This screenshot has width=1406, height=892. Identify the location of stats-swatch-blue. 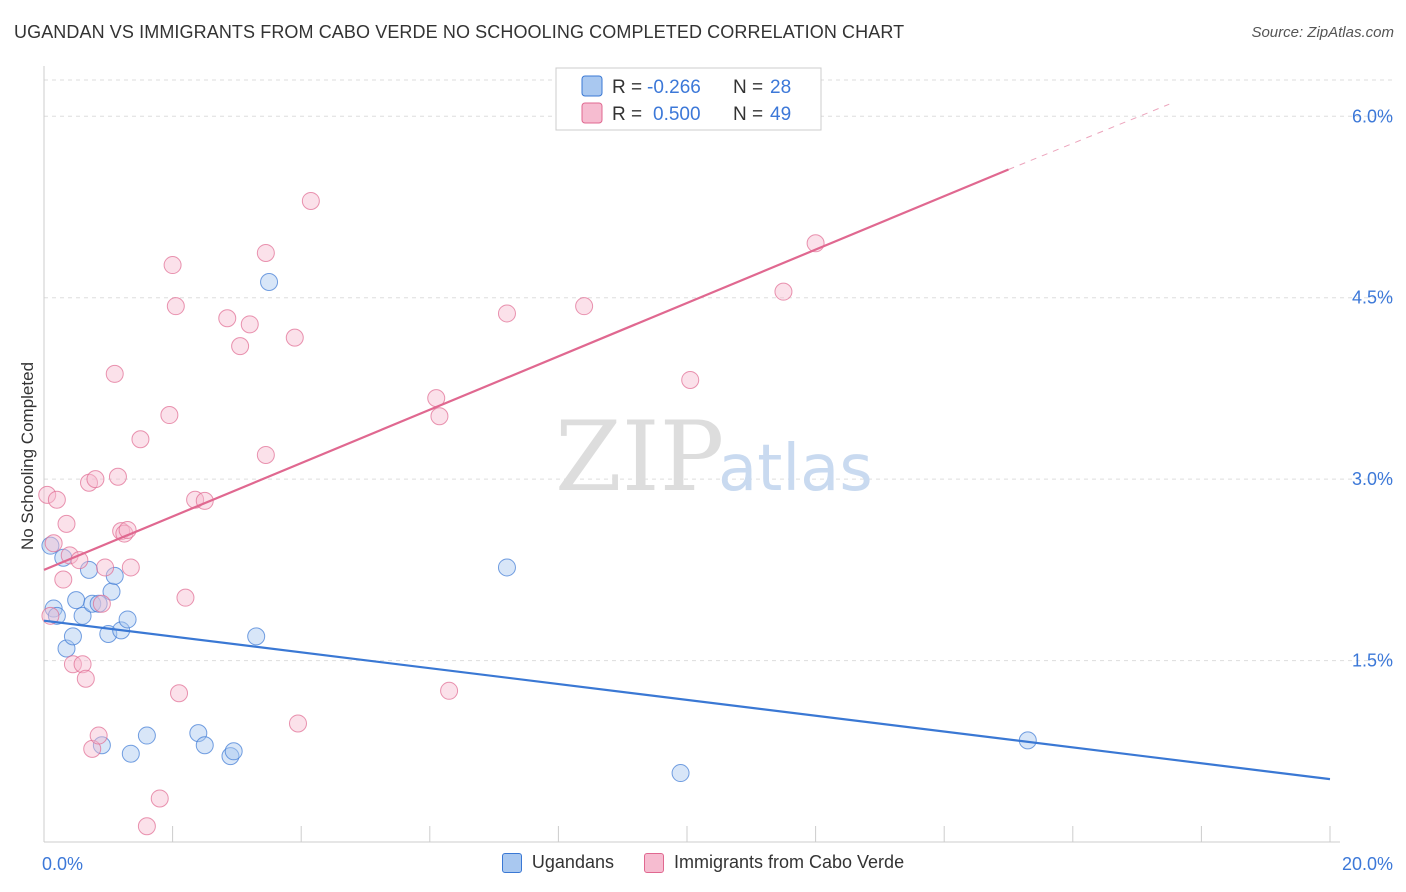
(592, 86).